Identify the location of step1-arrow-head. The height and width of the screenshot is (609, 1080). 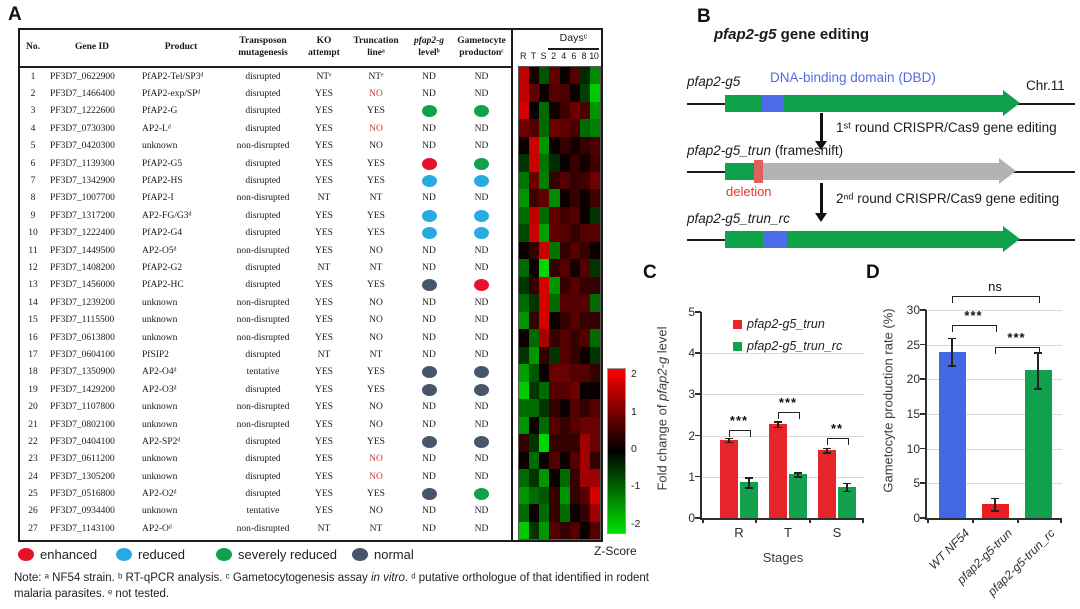
(821, 145).